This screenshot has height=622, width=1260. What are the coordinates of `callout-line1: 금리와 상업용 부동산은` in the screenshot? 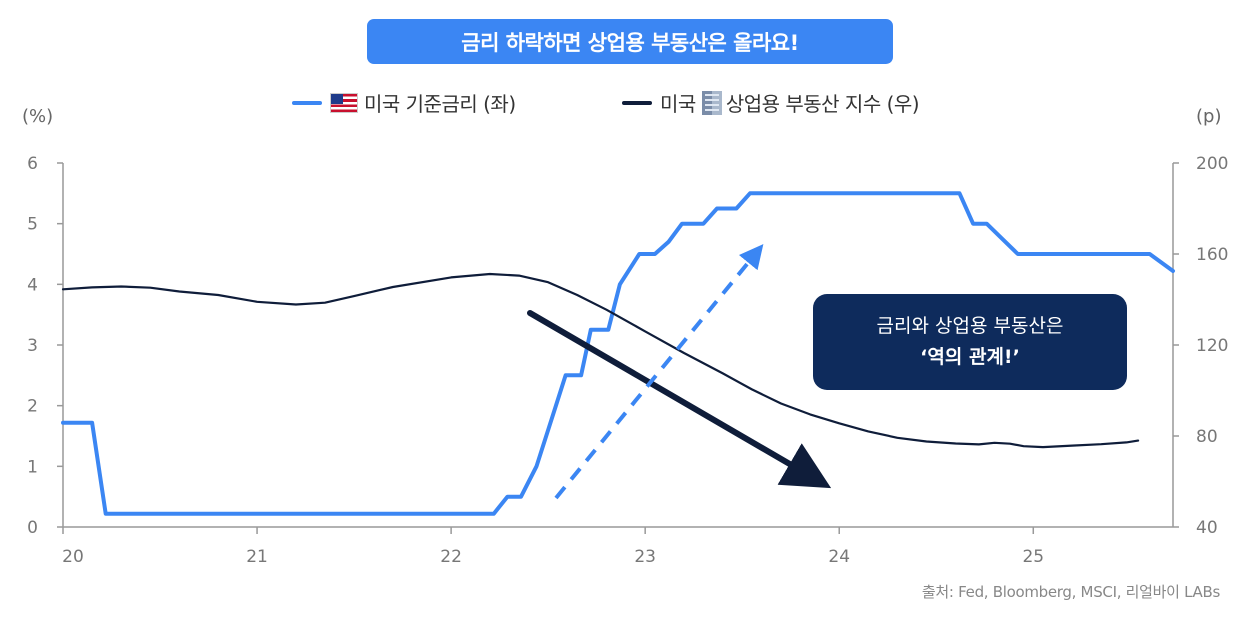 It's located at (970, 326).